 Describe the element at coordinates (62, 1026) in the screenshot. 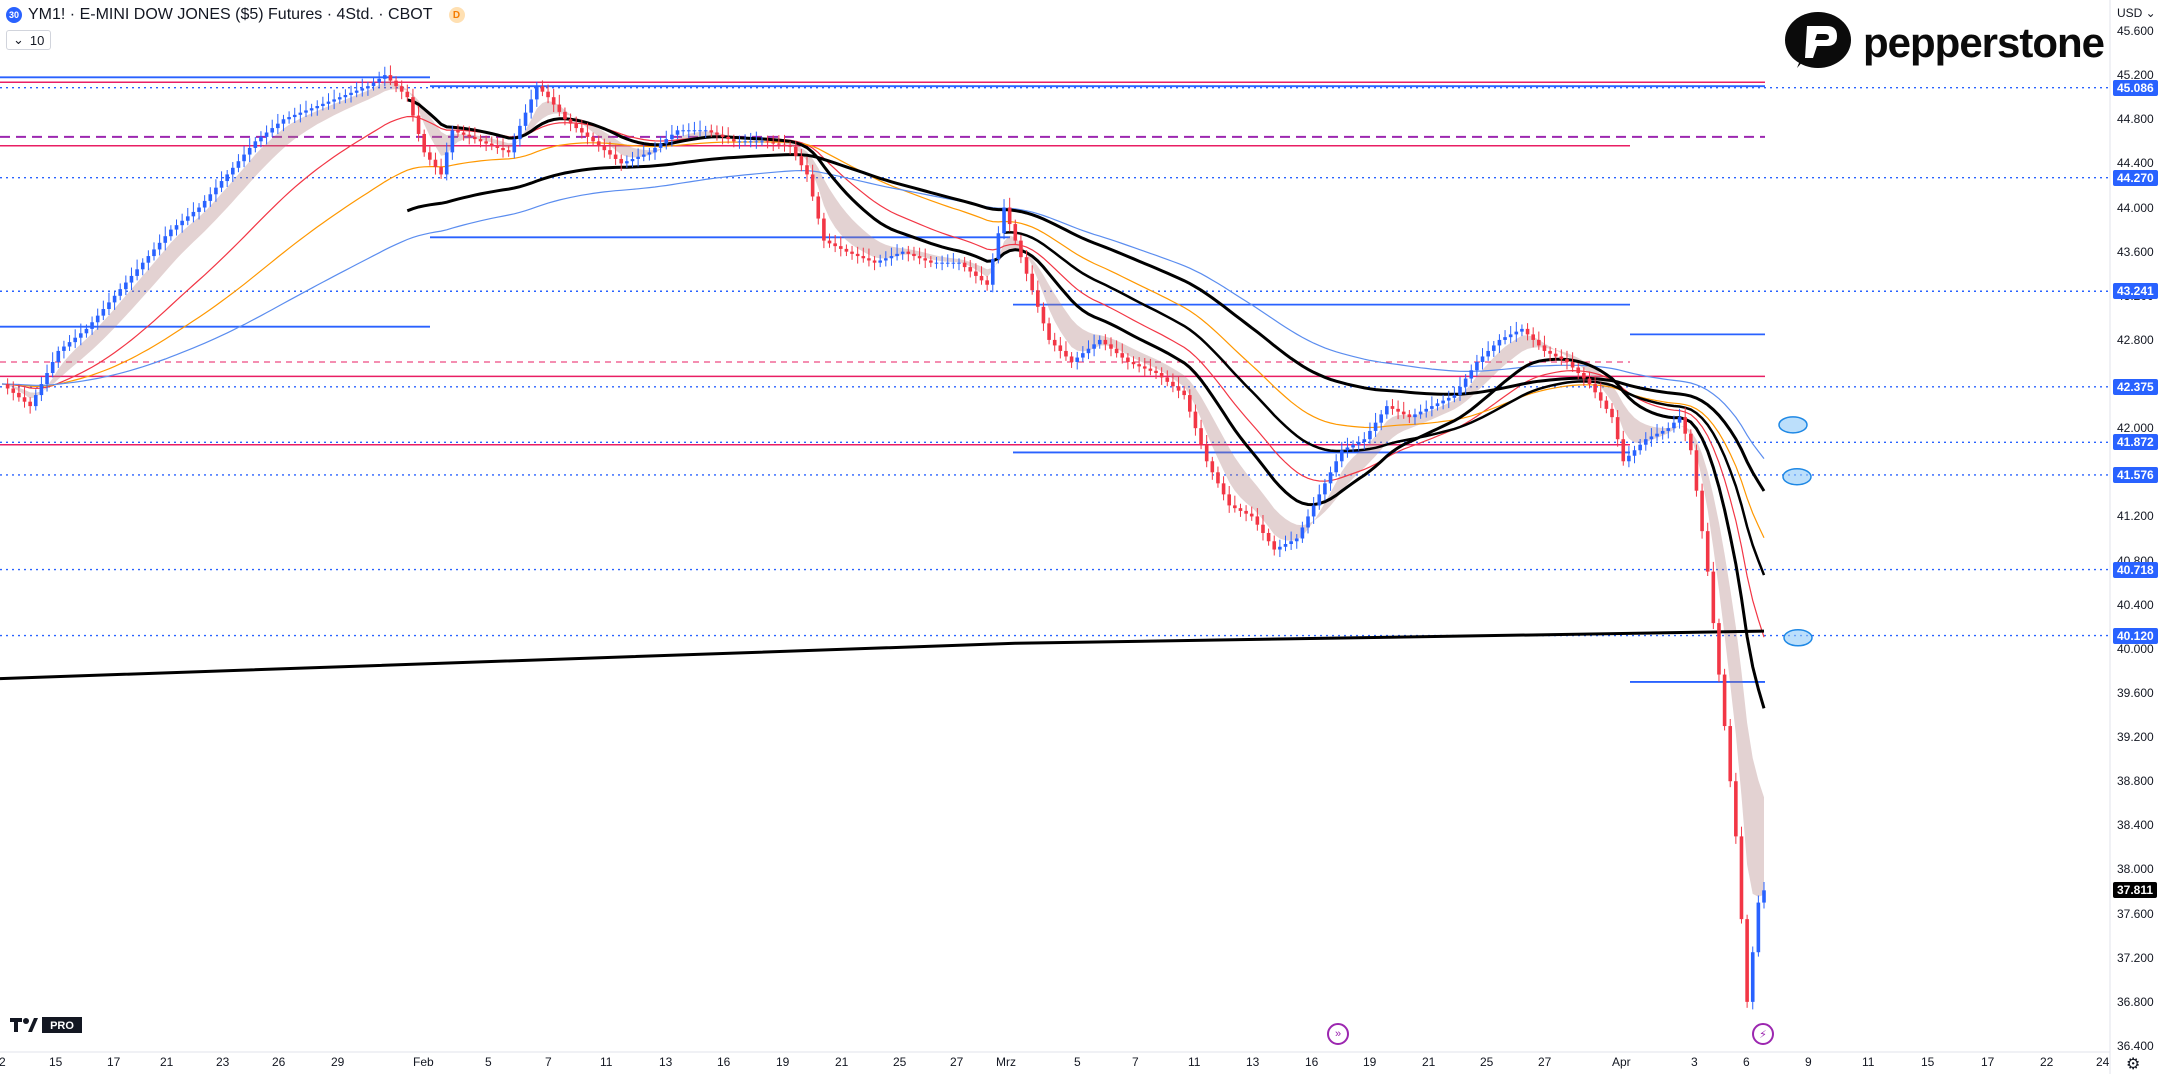

I see `tv-pro-label: PRO` at that location.